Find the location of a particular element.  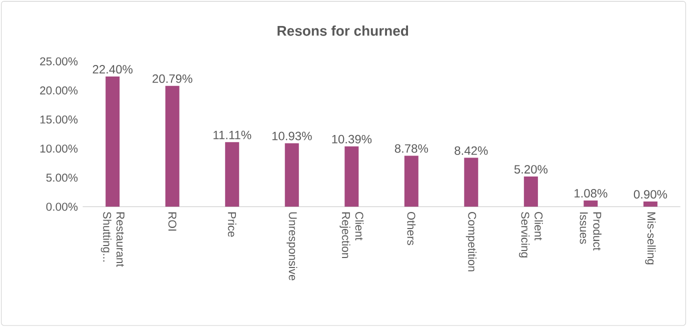

x-tick-label: Competition is located at coordinates (471, 242).